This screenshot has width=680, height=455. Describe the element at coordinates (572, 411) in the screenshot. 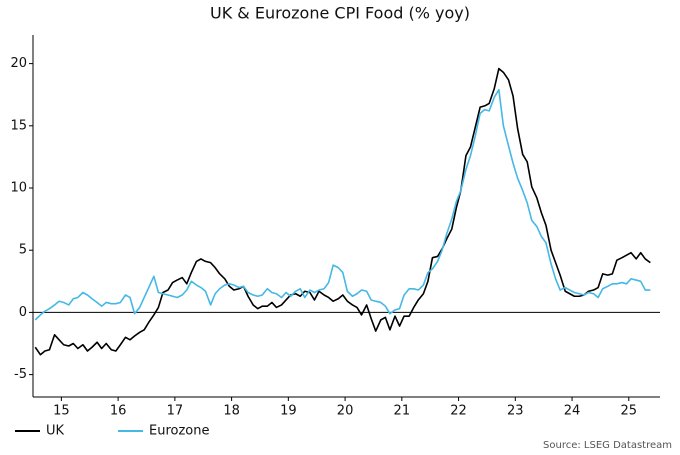

I see `x-tick-label: 24` at that location.